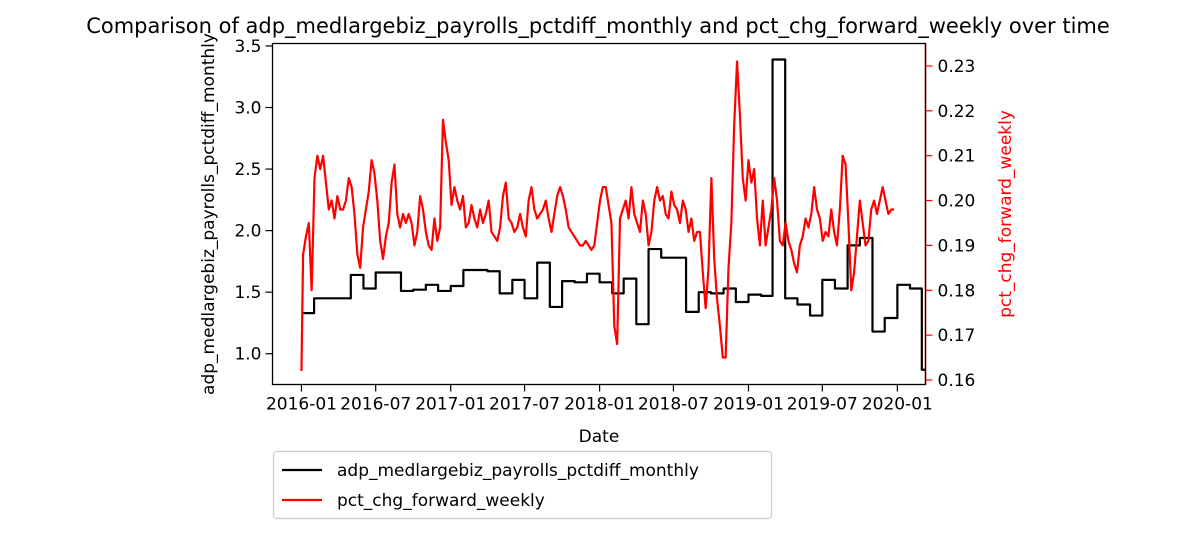 This screenshot has height=534, width=1198. What do you see at coordinates (247, 232) in the screenshot?
I see `y-left-tick-label: 2.0` at bounding box center [247, 232].